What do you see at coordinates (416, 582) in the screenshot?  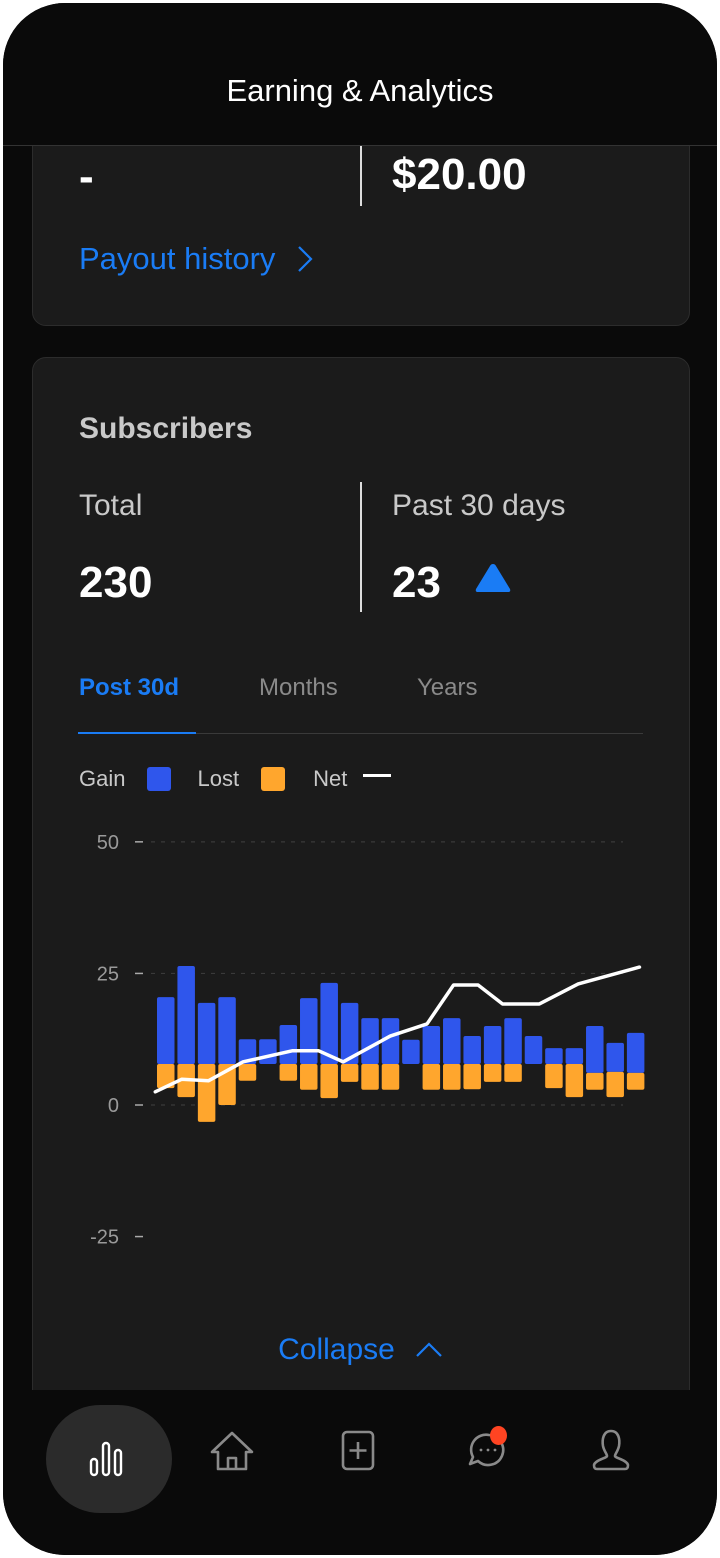 I see `past-30-days-value: 23` at bounding box center [416, 582].